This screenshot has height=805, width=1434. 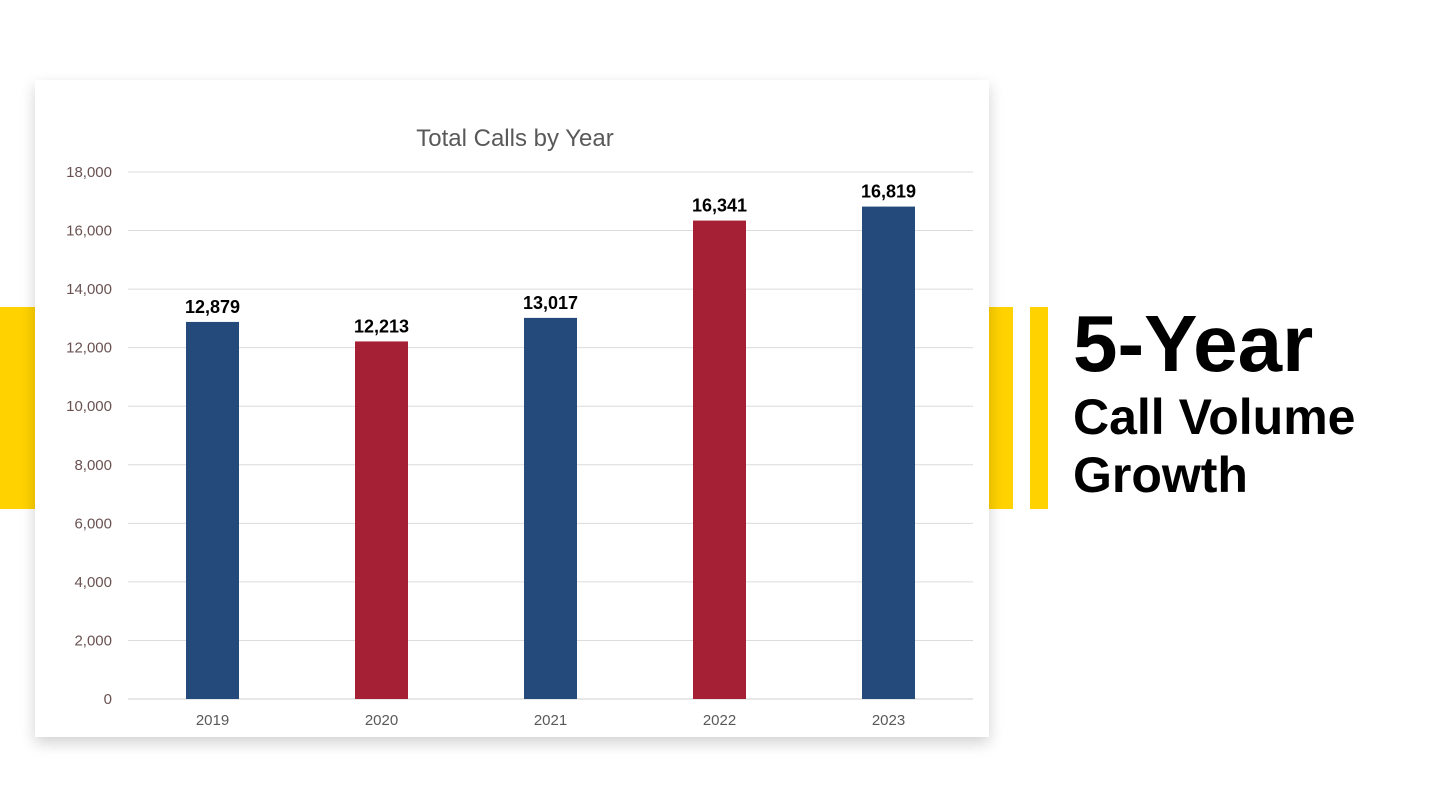 What do you see at coordinates (719, 720) in the screenshot?
I see `x-tick-label: 2022` at bounding box center [719, 720].